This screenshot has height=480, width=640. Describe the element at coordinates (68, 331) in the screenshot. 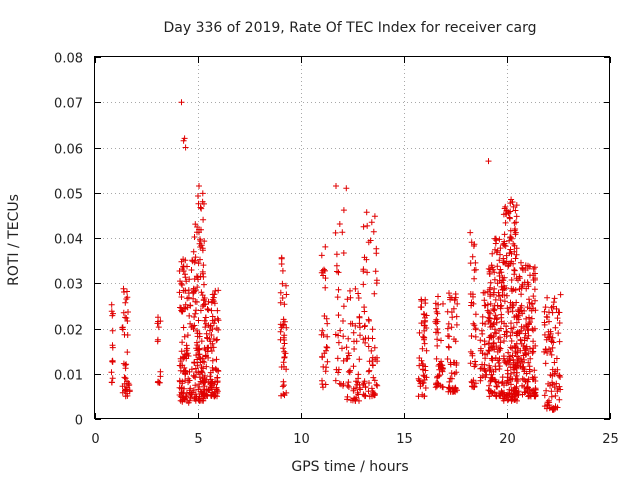

I see `y-tick-label: 0.02` at that location.